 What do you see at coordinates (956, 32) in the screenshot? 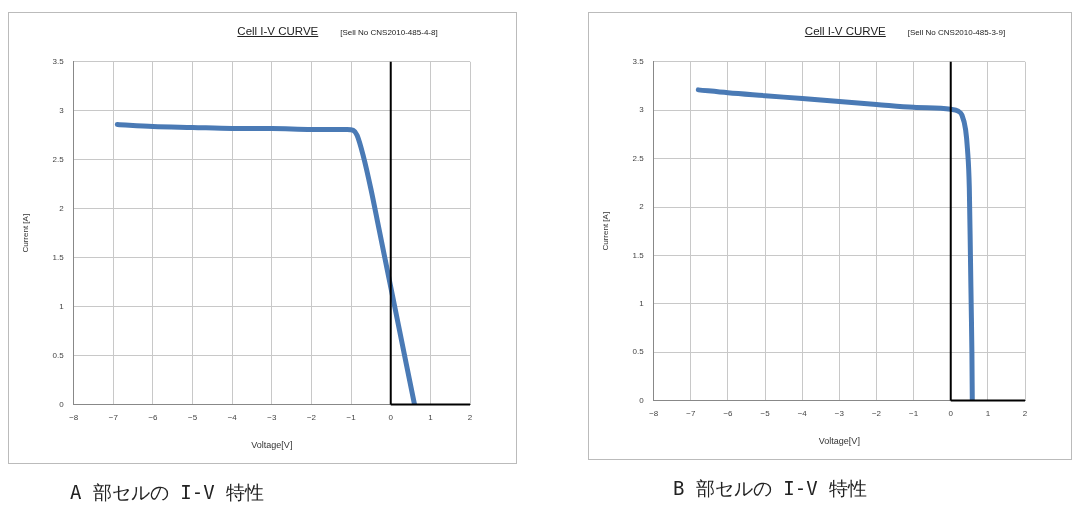
I see `chart-subtitle: [Sell No CNS2010-485-3-9]` at bounding box center [956, 32].